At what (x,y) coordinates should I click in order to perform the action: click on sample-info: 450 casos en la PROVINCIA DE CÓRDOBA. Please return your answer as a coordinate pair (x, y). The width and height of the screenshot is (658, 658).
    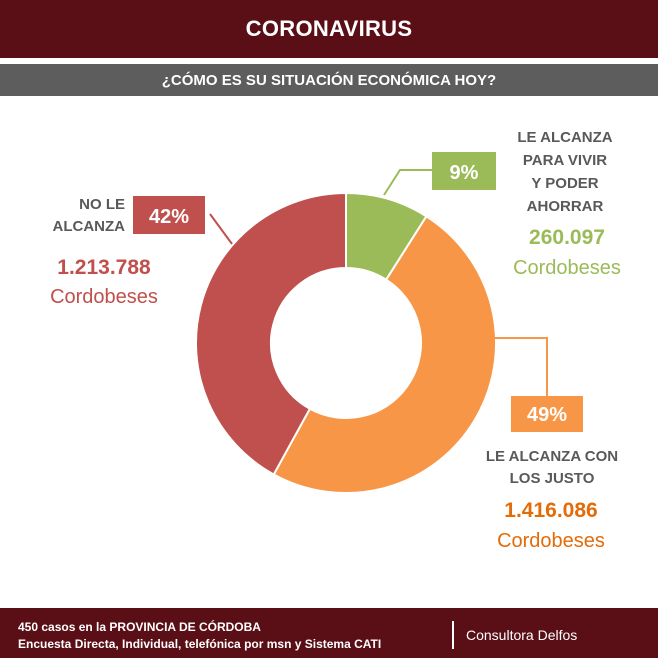
    Looking at the image, I should click on (139, 627).